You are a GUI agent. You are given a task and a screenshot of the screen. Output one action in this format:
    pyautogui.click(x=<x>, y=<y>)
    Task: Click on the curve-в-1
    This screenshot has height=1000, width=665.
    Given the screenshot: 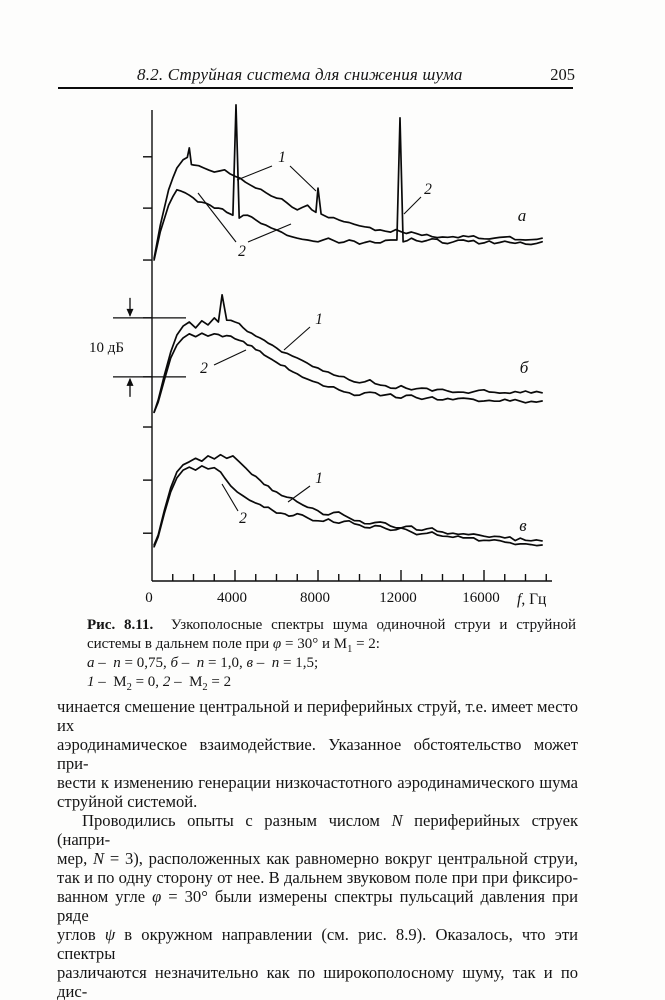 What is the action you would take?
    pyautogui.click(x=348, y=499)
    